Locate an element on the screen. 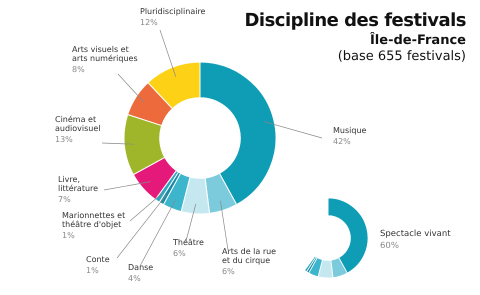  data-label: 8% is located at coordinates (79, 69).